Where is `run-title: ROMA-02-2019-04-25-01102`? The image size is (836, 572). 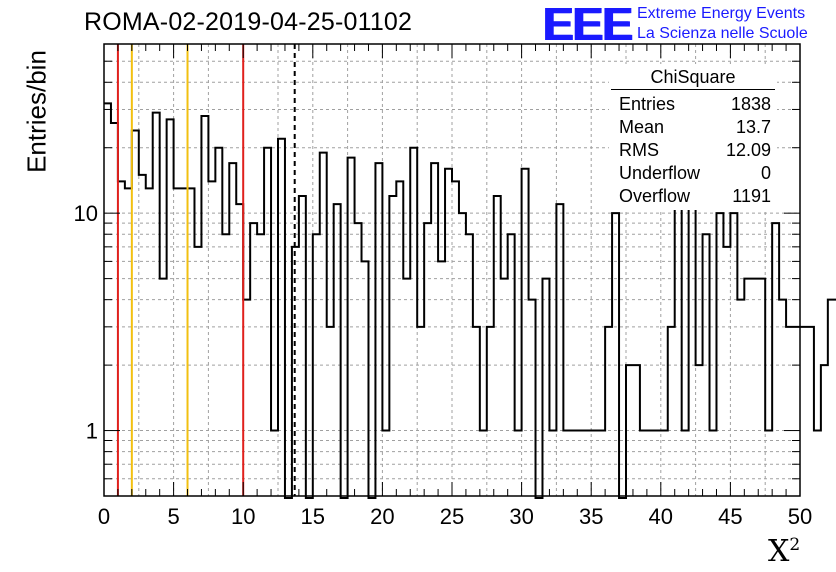
run-title: ROMA-02-2019-04-25-01102 is located at coordinates (248, 22).